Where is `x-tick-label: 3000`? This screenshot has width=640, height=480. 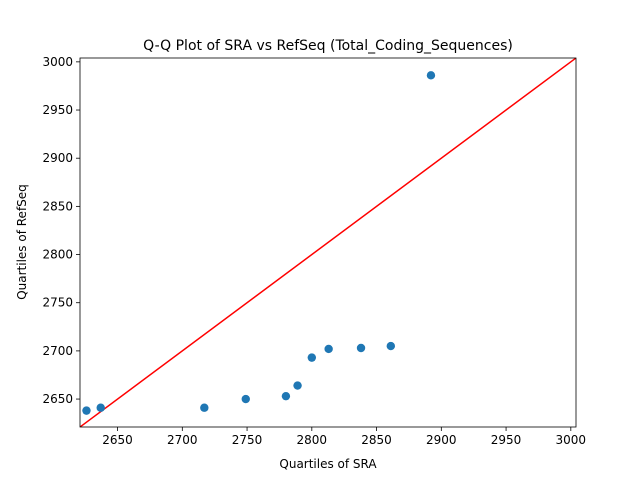
x-tick-label: 3000 is located at coordinates (571, 440).